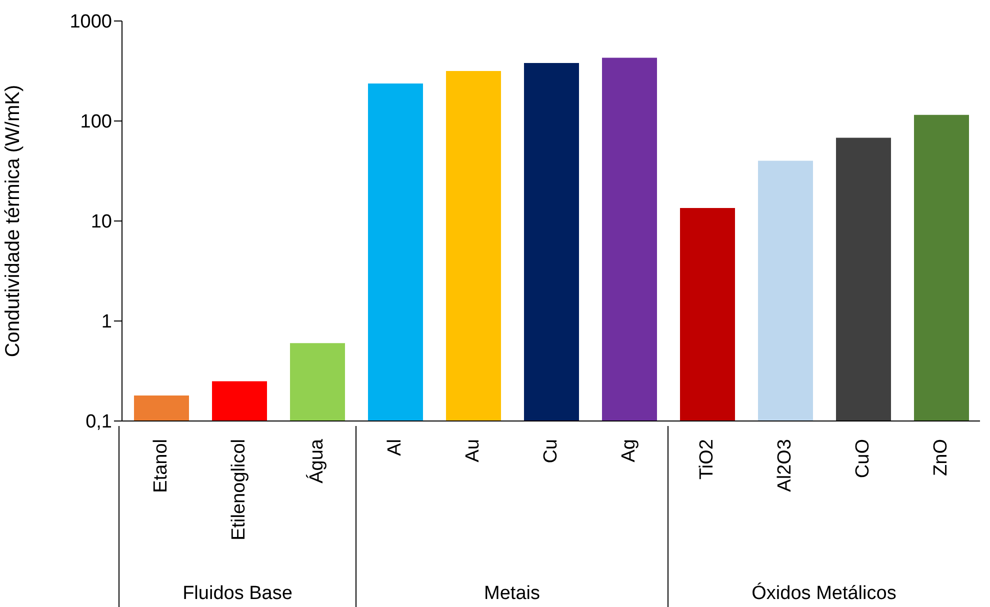 The width and height of the screenshot is (990, 607). Describe the element at coordinates (551, 451) in the screenshot. I see `x-tick-label: Cu` at that location.